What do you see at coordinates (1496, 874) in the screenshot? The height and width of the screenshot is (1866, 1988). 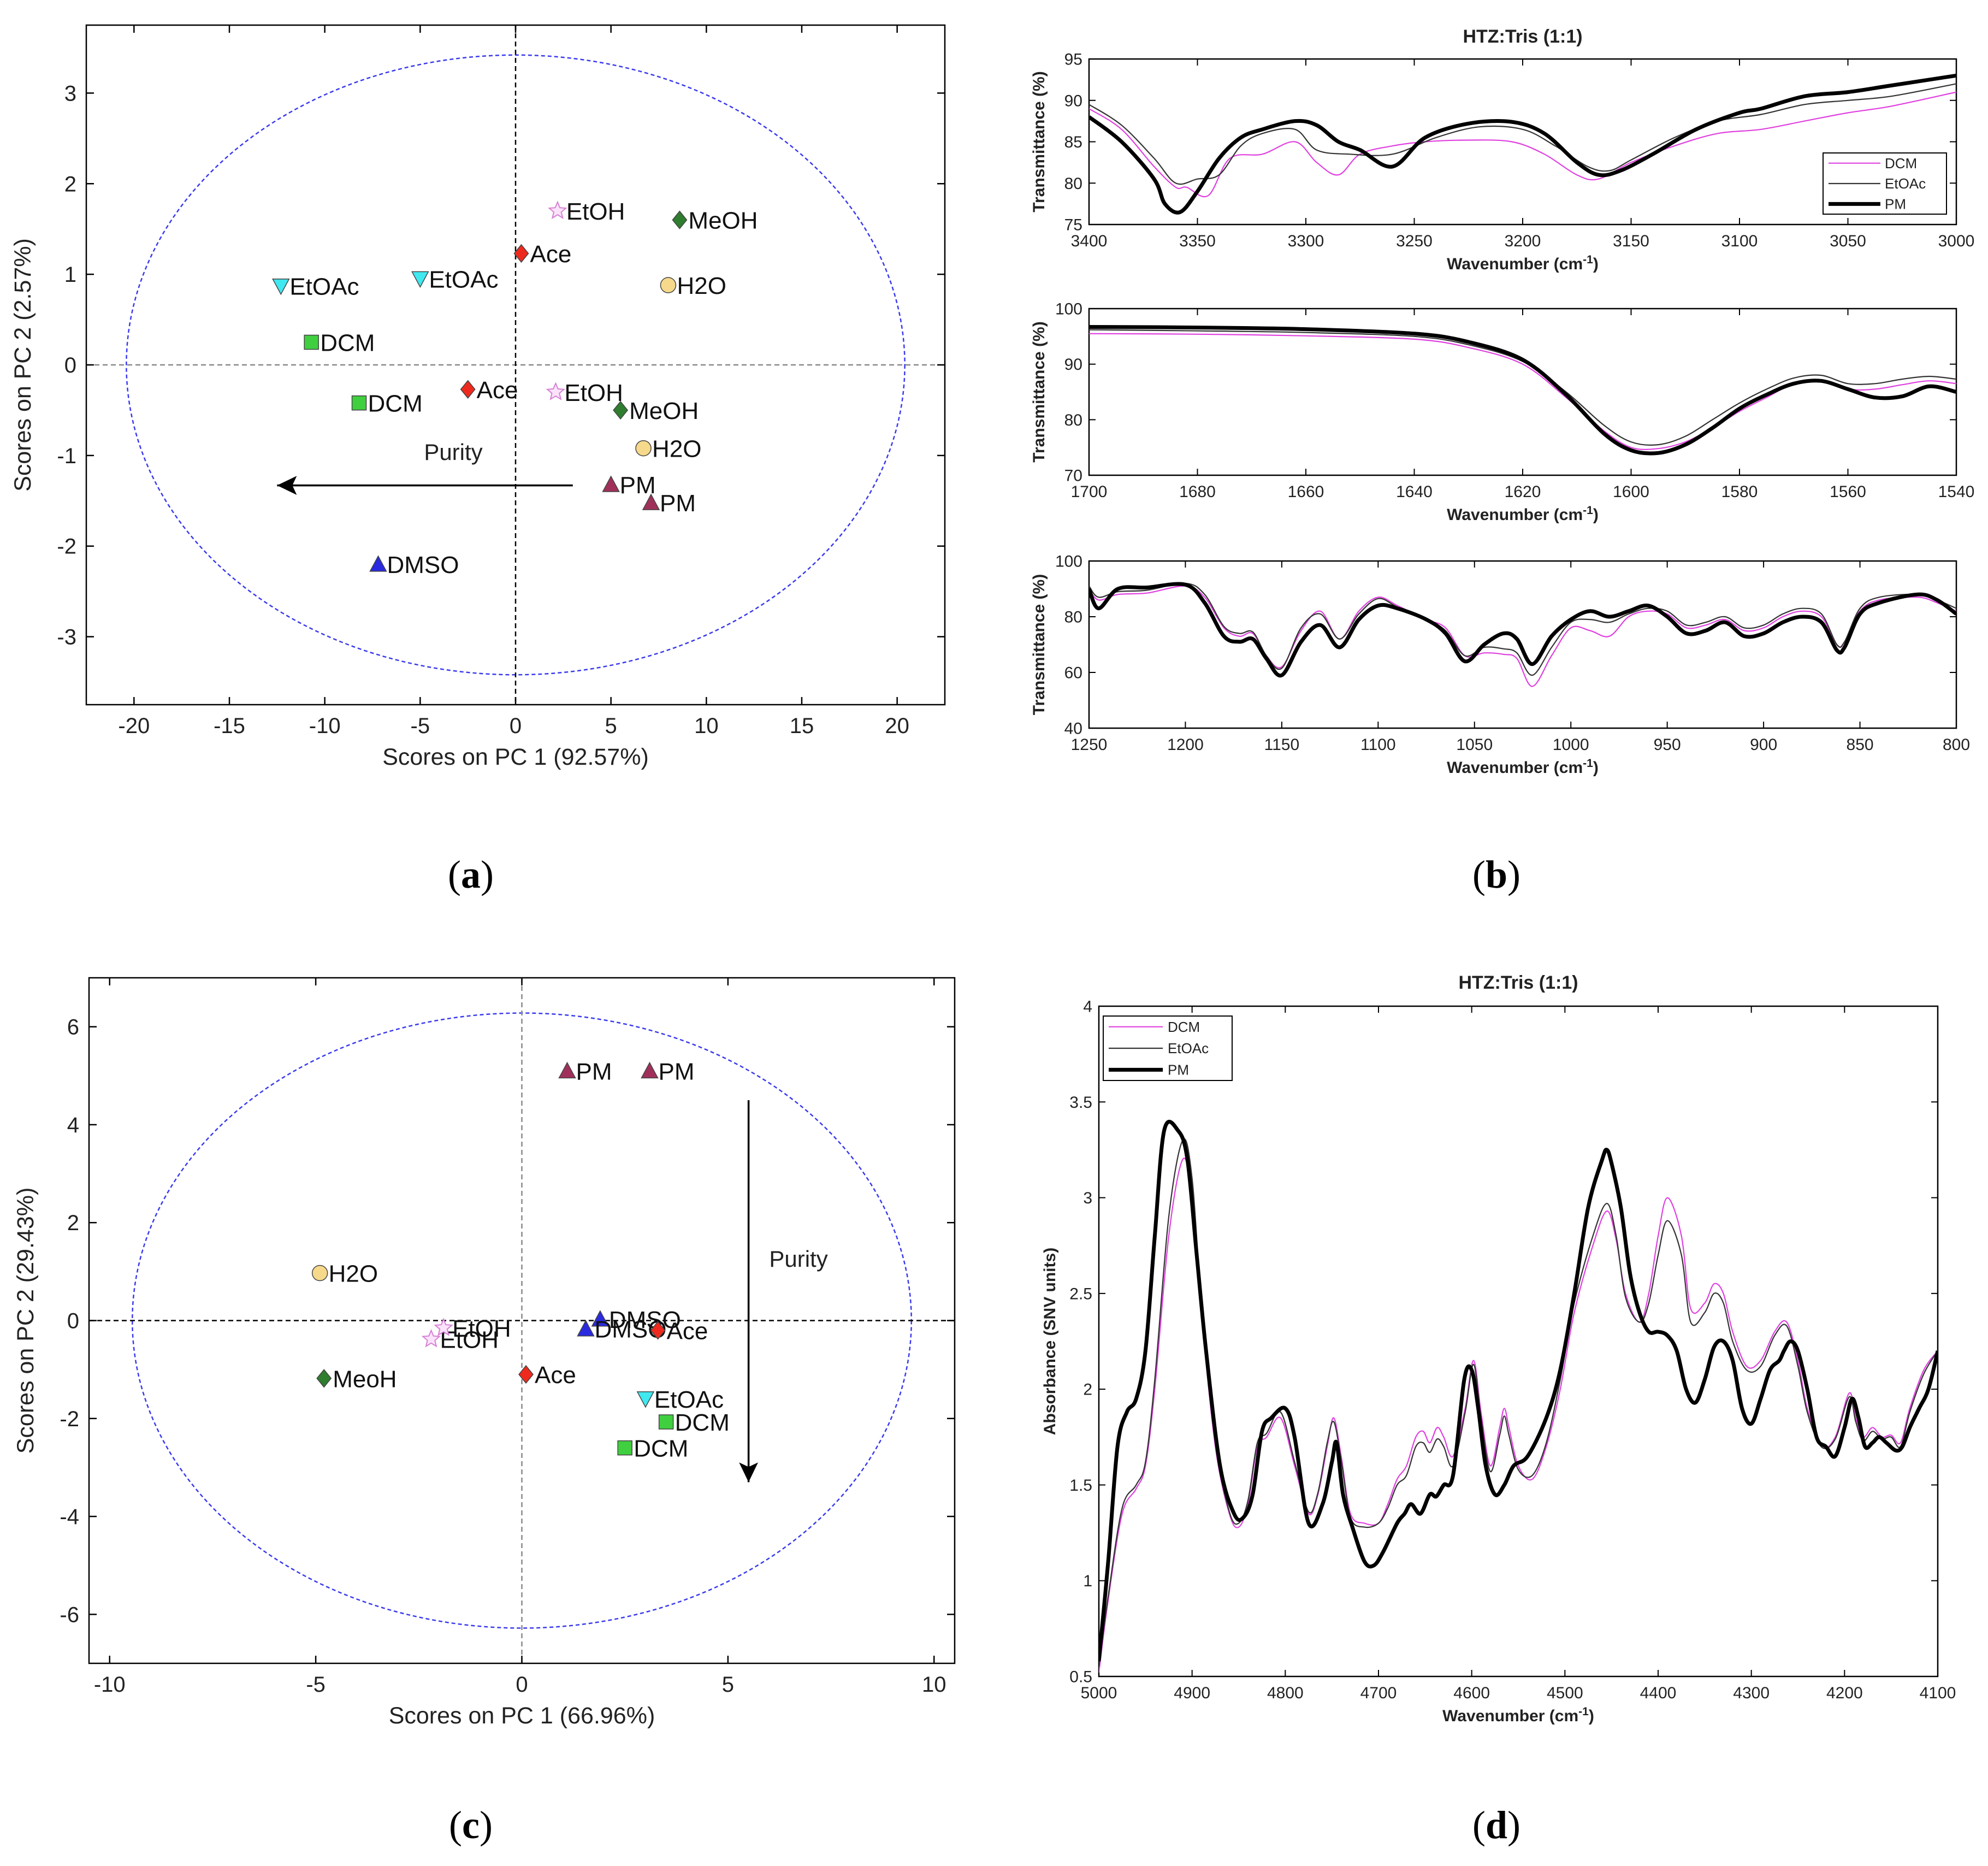 I see `panel-b-label: (b)` at bounding box center [1496, 874].